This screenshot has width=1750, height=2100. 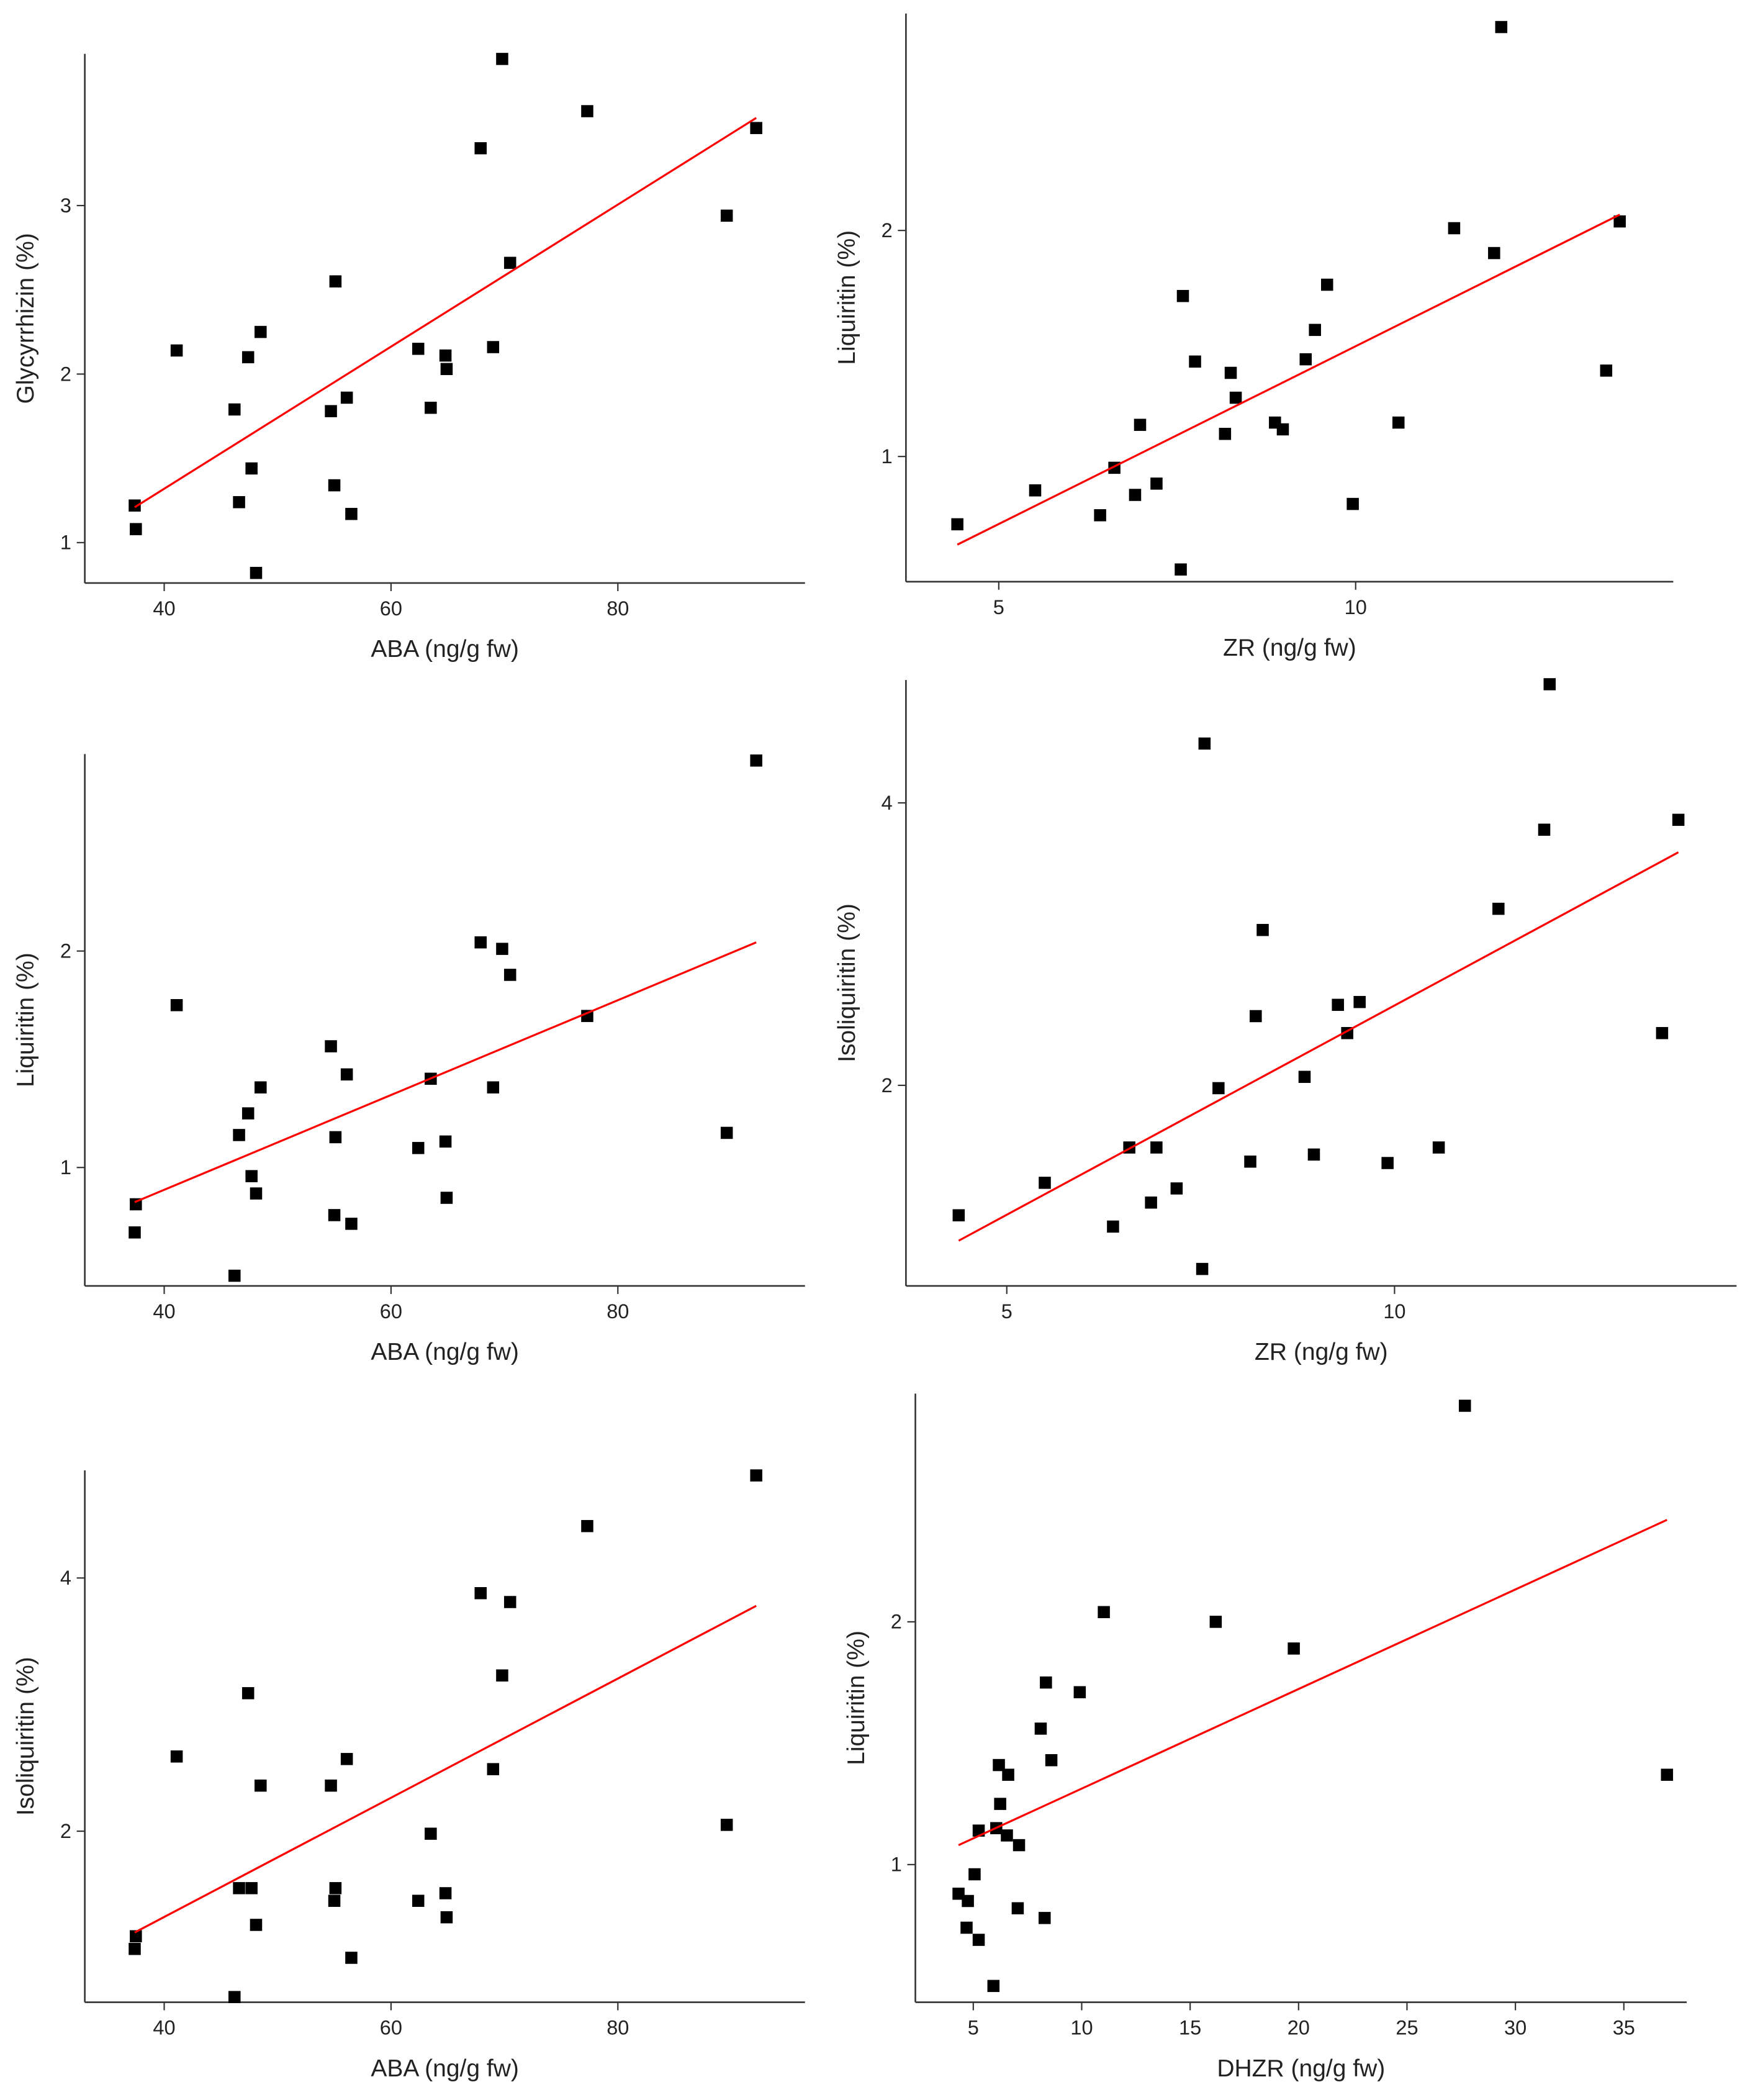 I want to click on x-tick-label: 15, so click(x=1190, y=2028).